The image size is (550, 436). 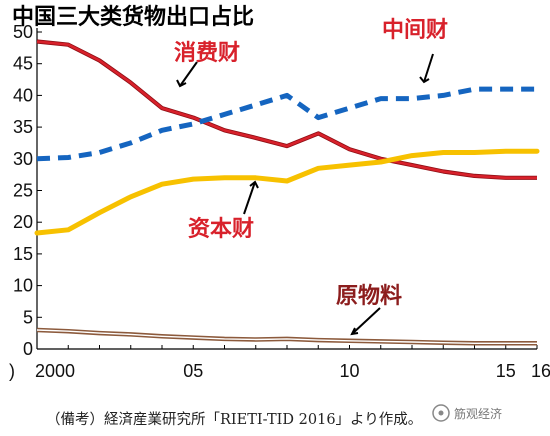 I want to click on x-tick-labels: ) 2000 05 10 15 16, so click(x=279, y=363).